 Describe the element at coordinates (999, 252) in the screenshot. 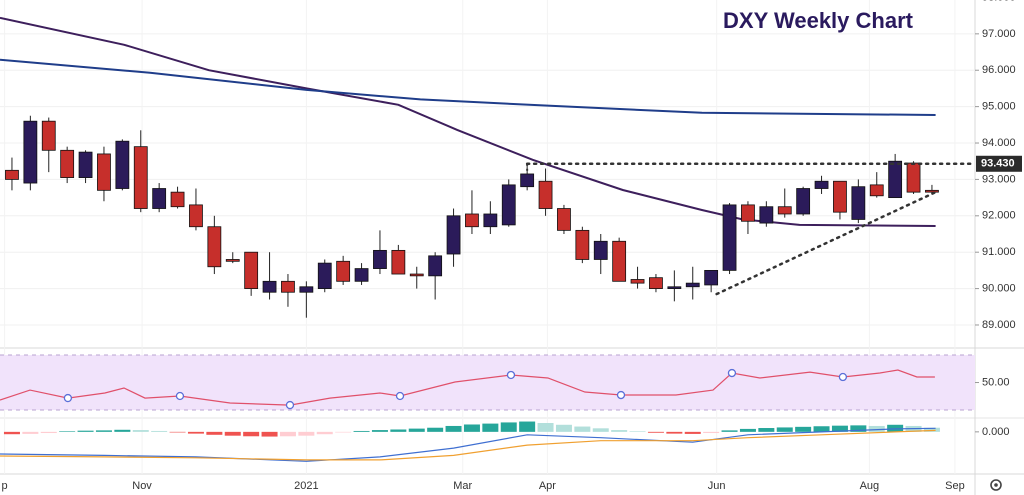

I see `y-tick-label: 91.000` at that location.